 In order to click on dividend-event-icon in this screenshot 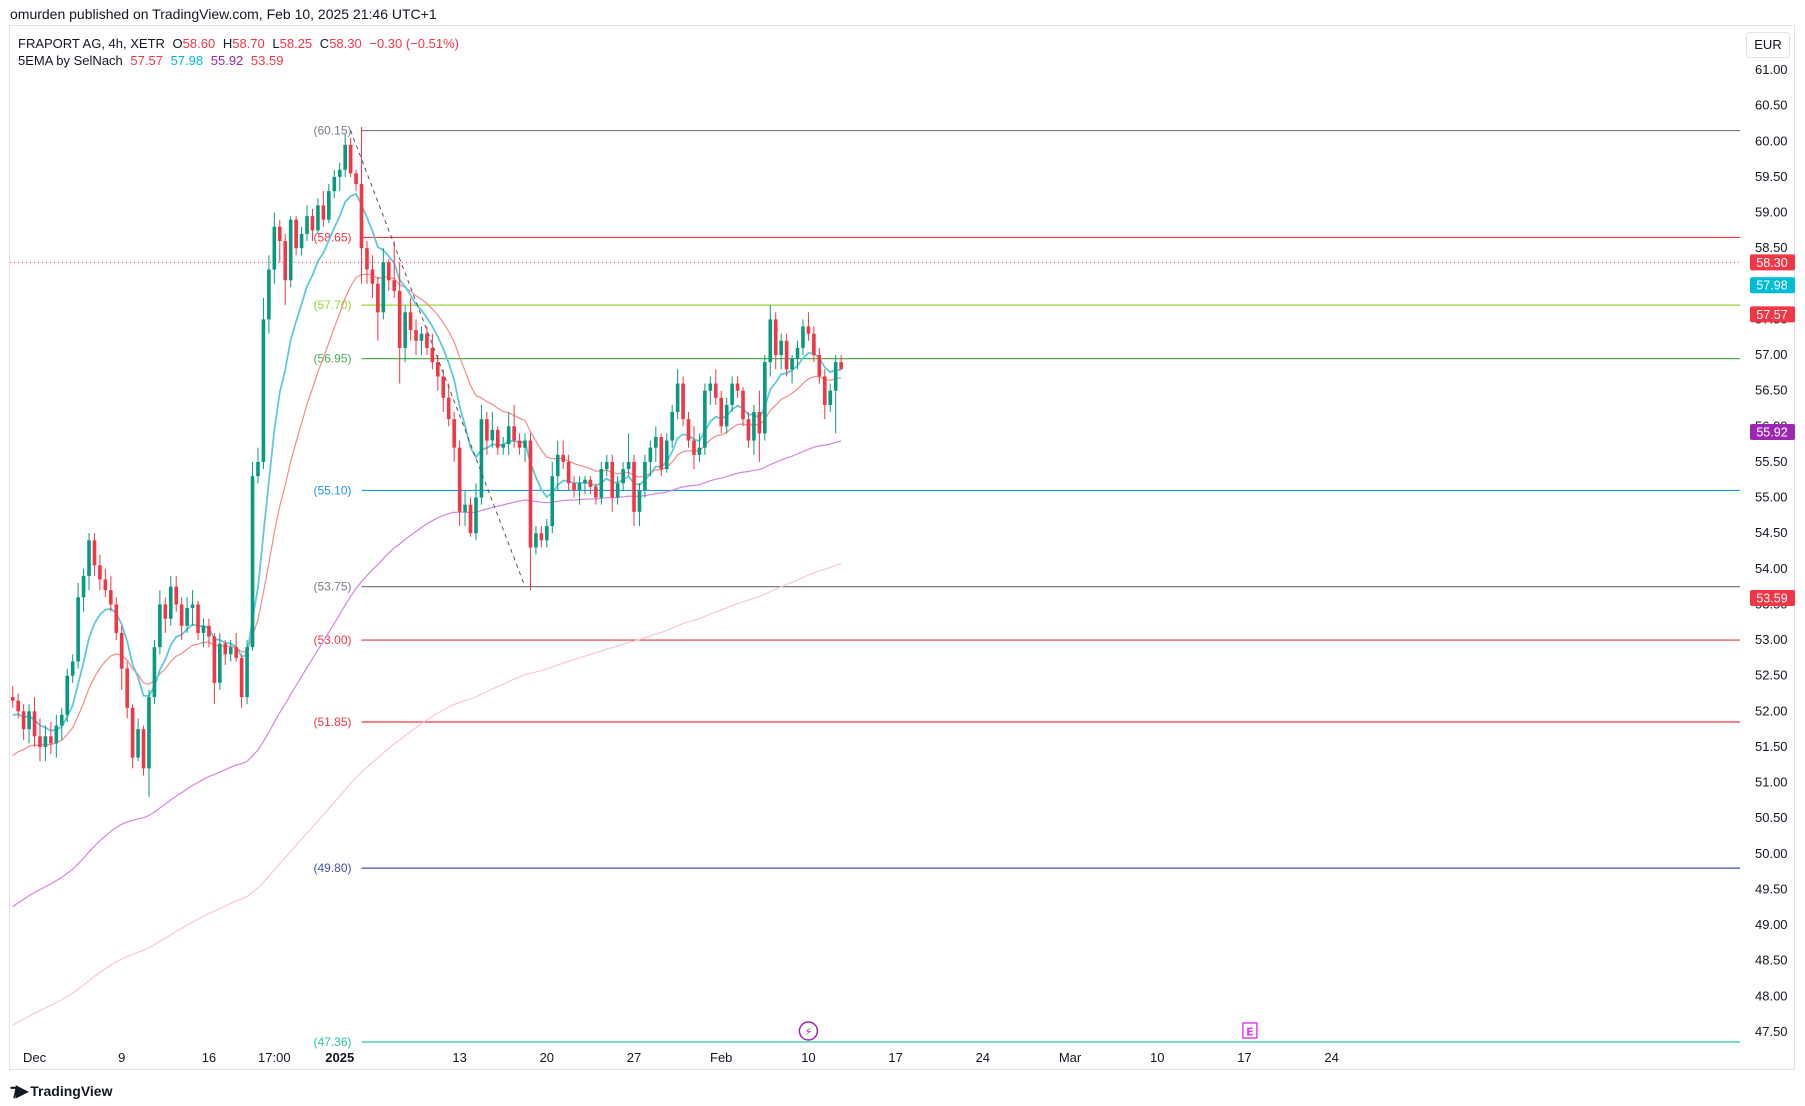, I will do `click(808, 1031)`.